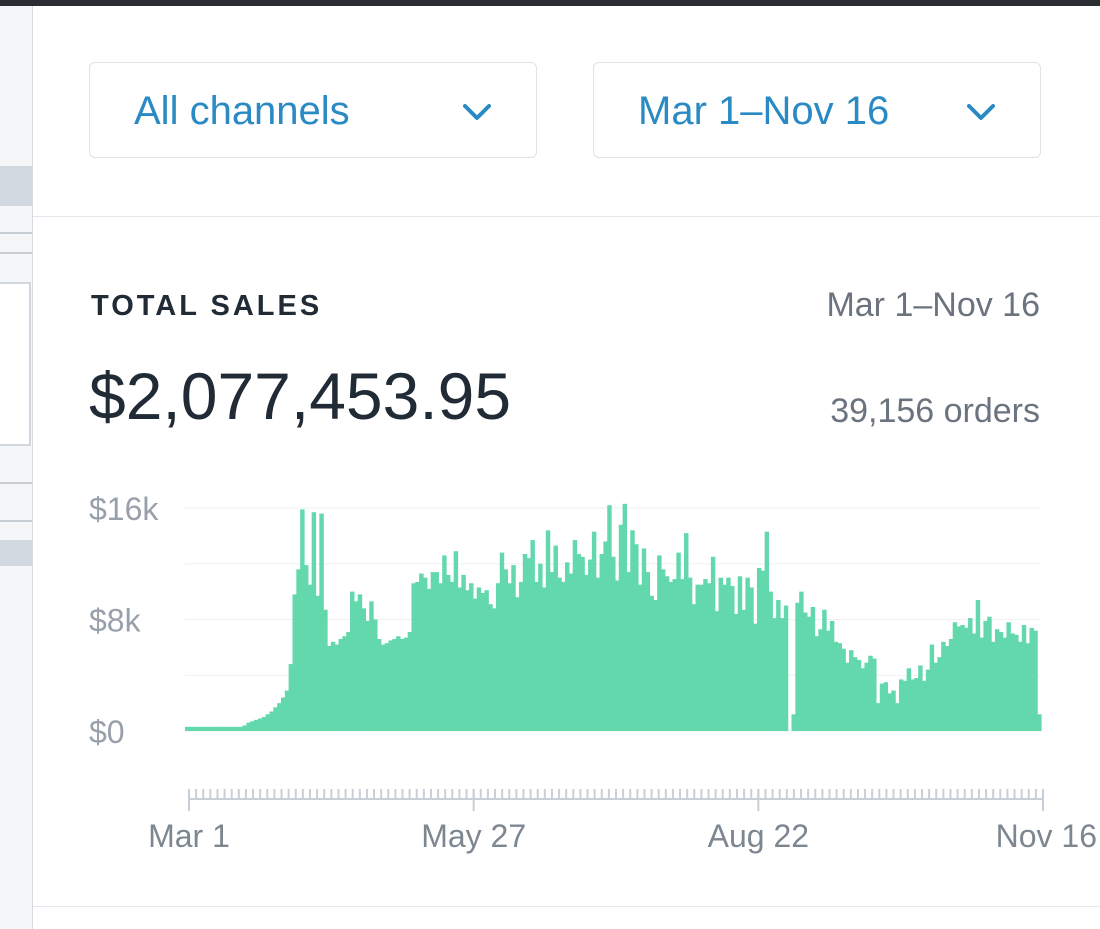 This screenshot has height=929, width=1100. Describe the element at coordinates (758, 836) in the screenshot. I see `x-tick-label: Aug 22` at that location.